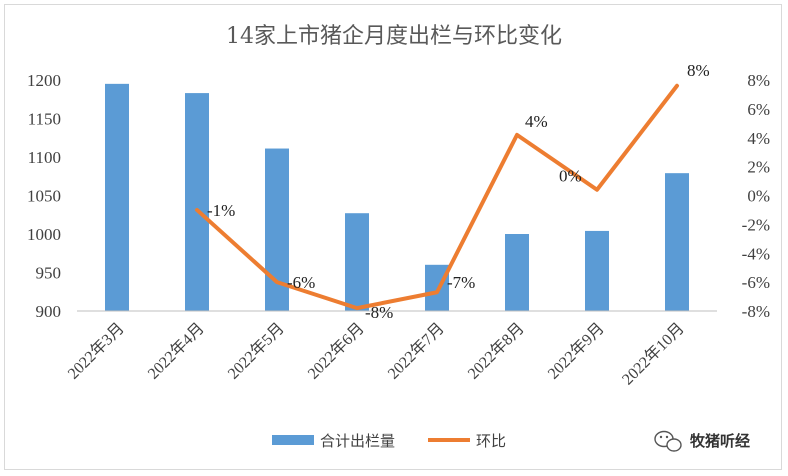  I want to click on y-left-tick-label: 1150, so click(44, 119).